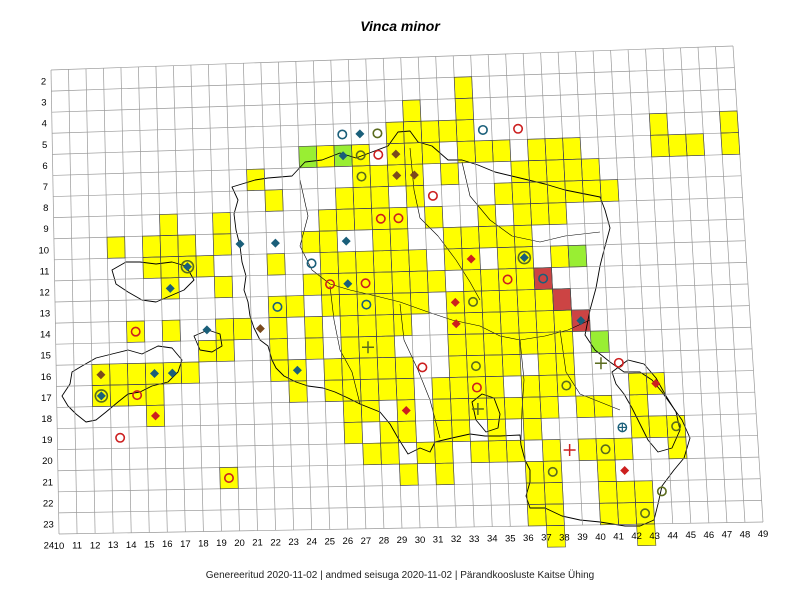 The height and width of the screenshot is (600, 800). What do you see at coordinates (477, 408) in the screenshot?
I see `plus-marker` at bounding box center [477, 408].